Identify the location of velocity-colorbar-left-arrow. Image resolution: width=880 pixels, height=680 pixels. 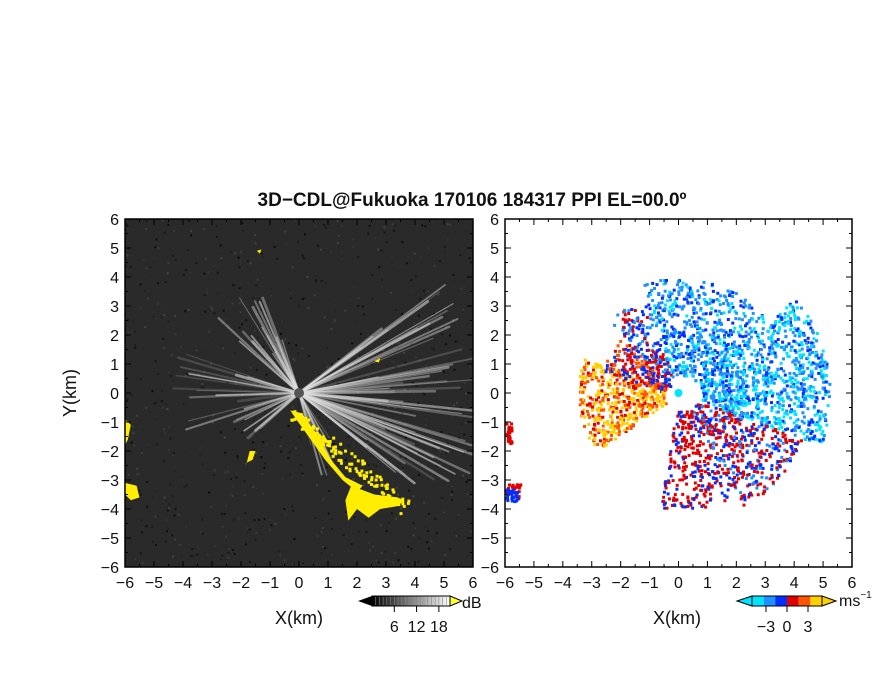
(744, 601).